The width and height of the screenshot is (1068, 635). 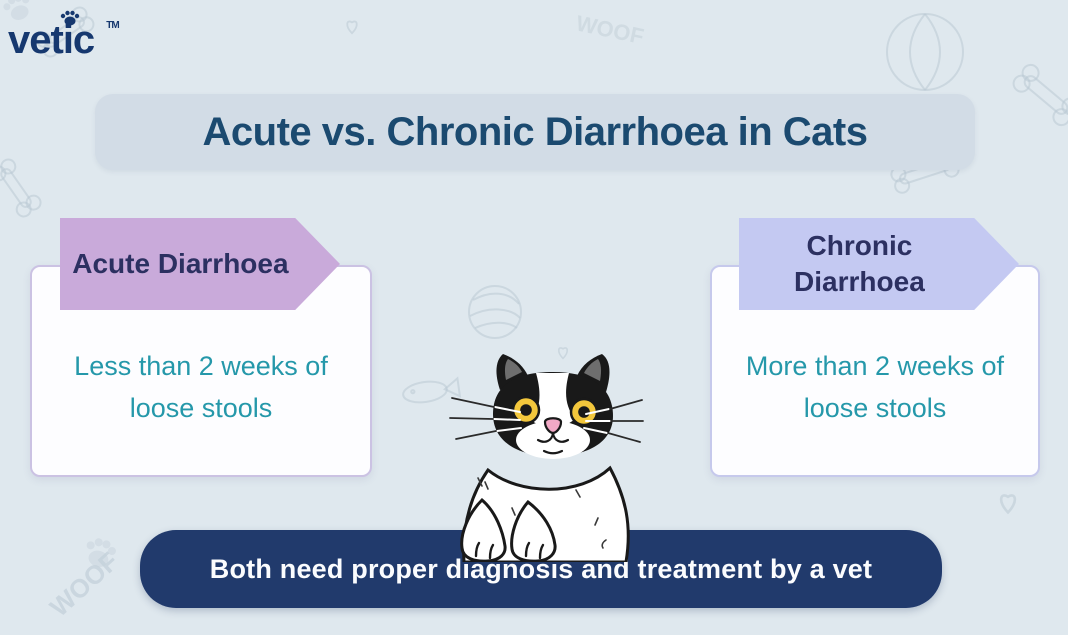 I want to click on acute-header-label: Acute Diarrhoea, so click(x=180, y=264).